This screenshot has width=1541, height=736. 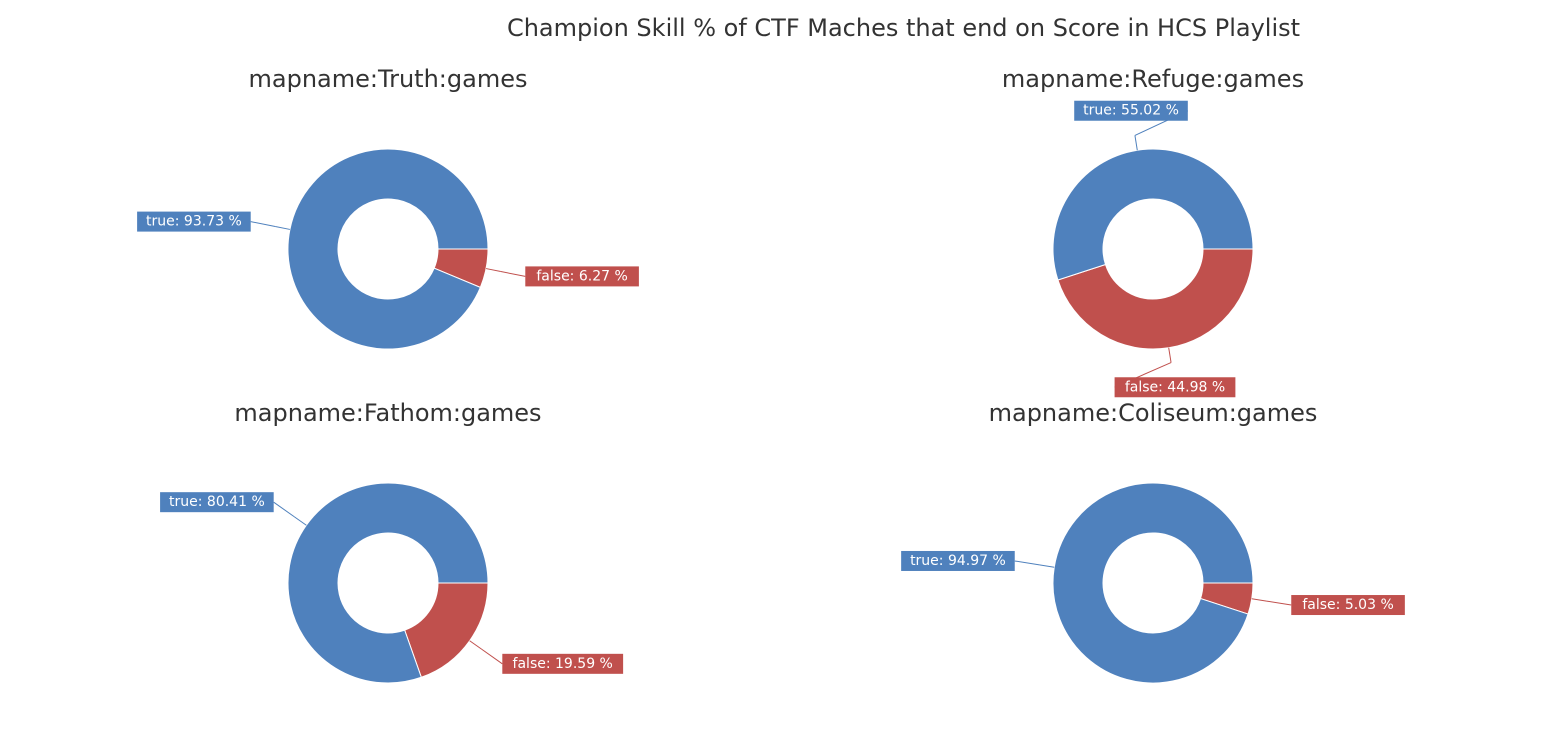 What do you see at coordinates (1155, 299) in the screenshot?
I see `slice-mapname-refuge-games-false` at bounding box center [1155, 299].